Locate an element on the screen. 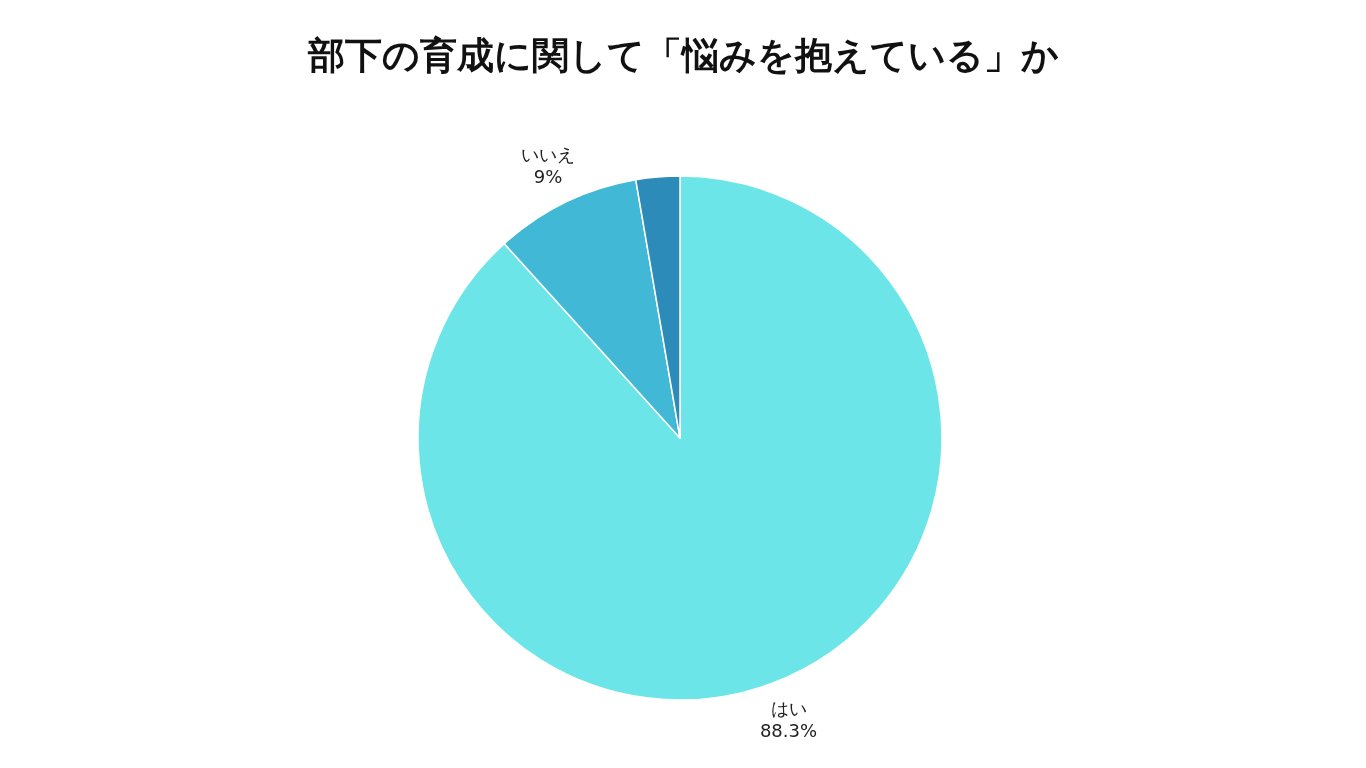 This screenshot has height=768, width=1366. chart-title: 部下の育成に関して「悩みを抱えている」か is located at coordinates (682, 55).